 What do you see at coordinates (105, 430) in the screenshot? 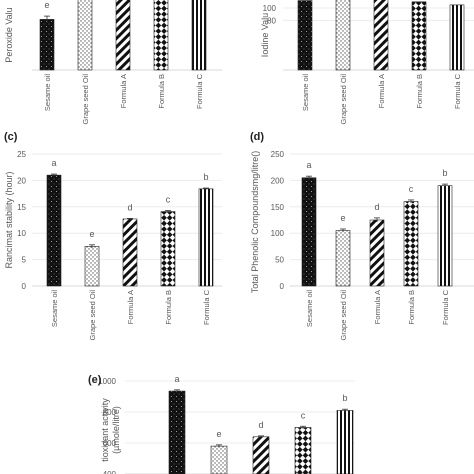
I see `y-axis-title: tioxidant activity` at bounding box center [105, 430].